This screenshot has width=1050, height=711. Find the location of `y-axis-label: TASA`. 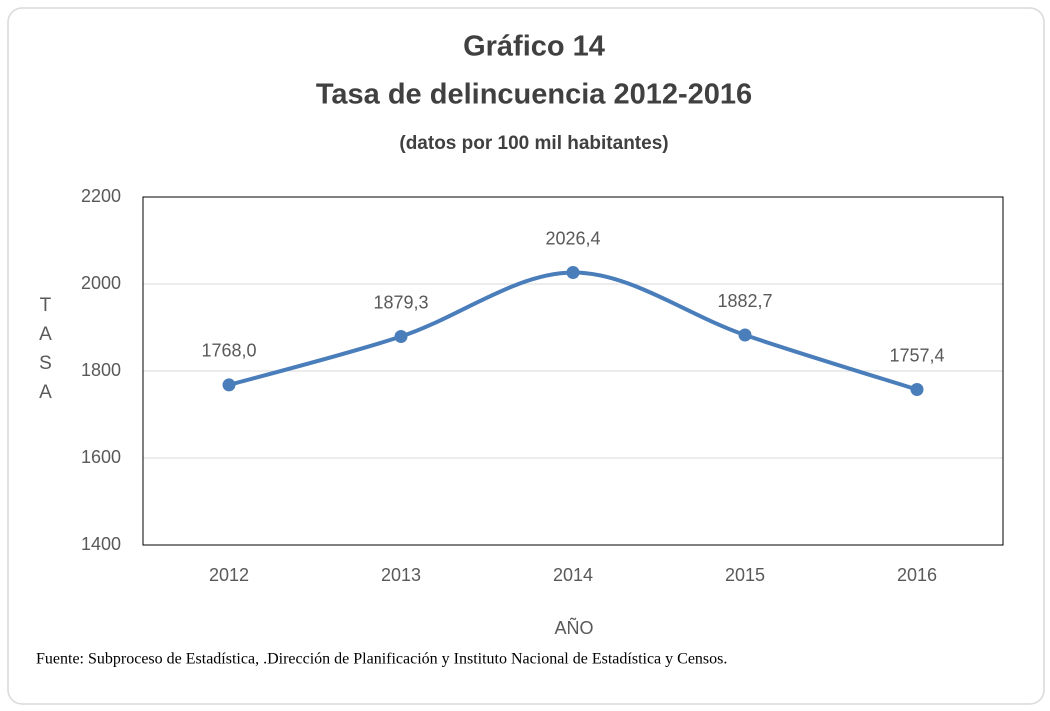

y-axis-label: TASA is located at coordinates (45, 353).